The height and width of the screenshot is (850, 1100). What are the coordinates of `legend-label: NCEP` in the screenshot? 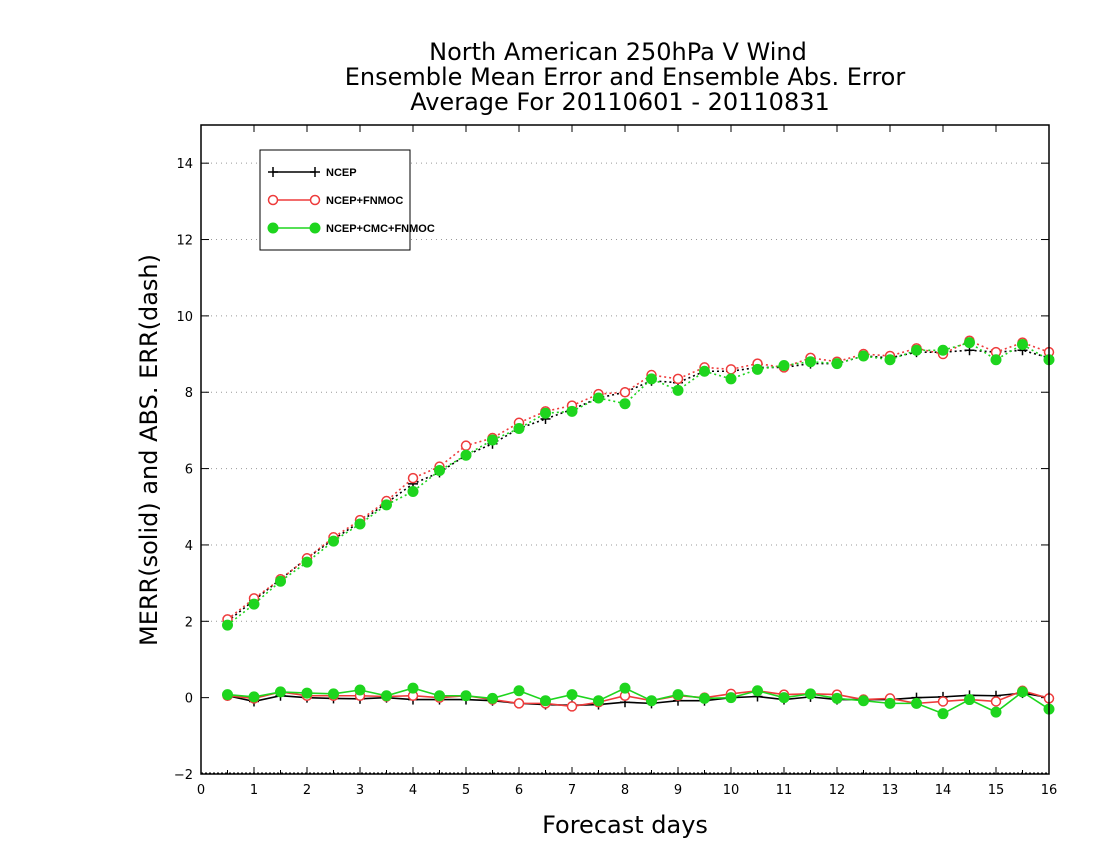 It's located at (341, 173).